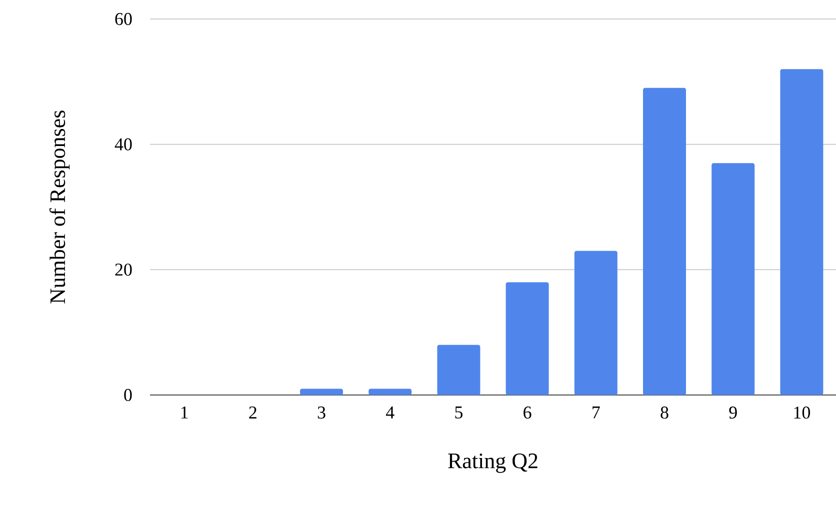 Image resolution: width=836 pixels, height=508 pixels. Describe the element at coordinates (123, 19) in the screenshot. I see `y-tick-label: 60` at that location.